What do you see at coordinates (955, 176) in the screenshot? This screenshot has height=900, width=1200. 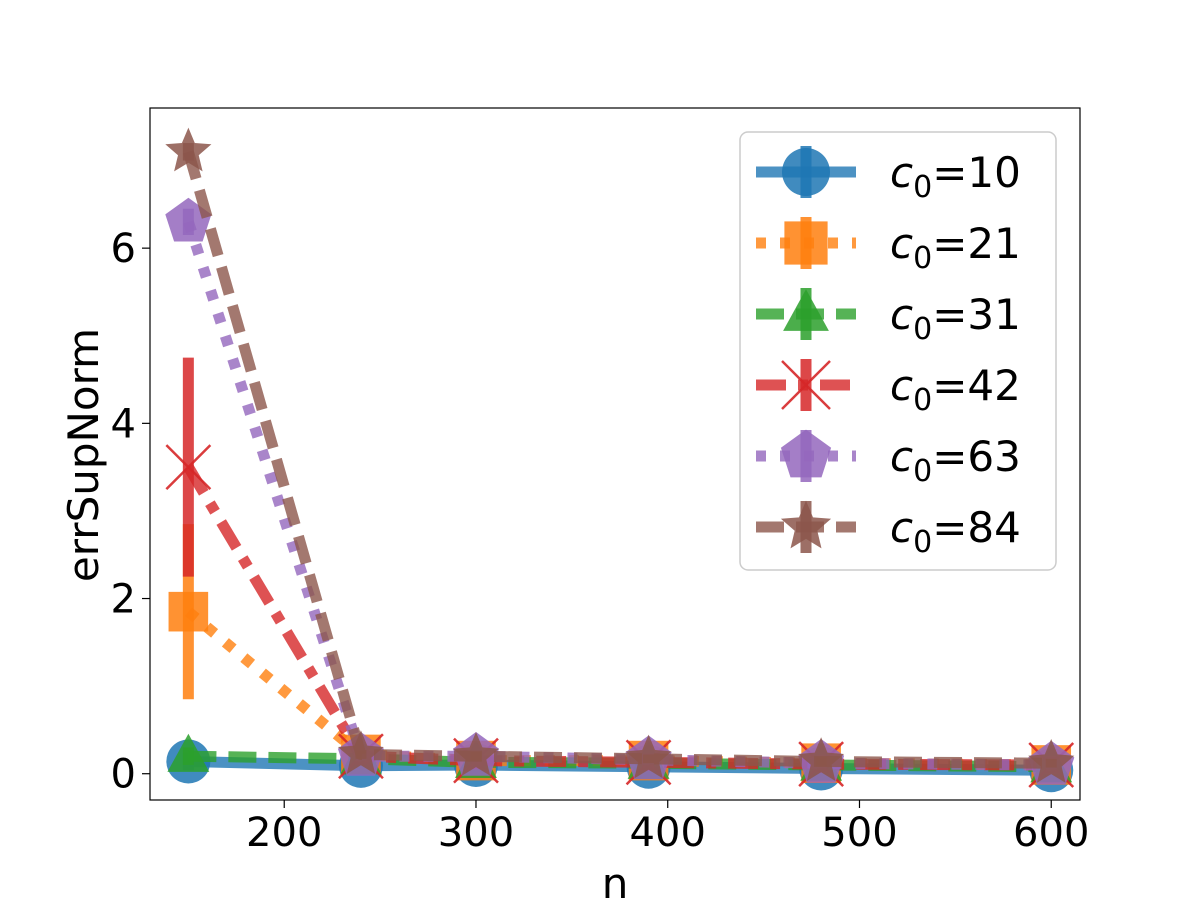 I see `legend-label: c0=10` at bounding box center [955, 176].